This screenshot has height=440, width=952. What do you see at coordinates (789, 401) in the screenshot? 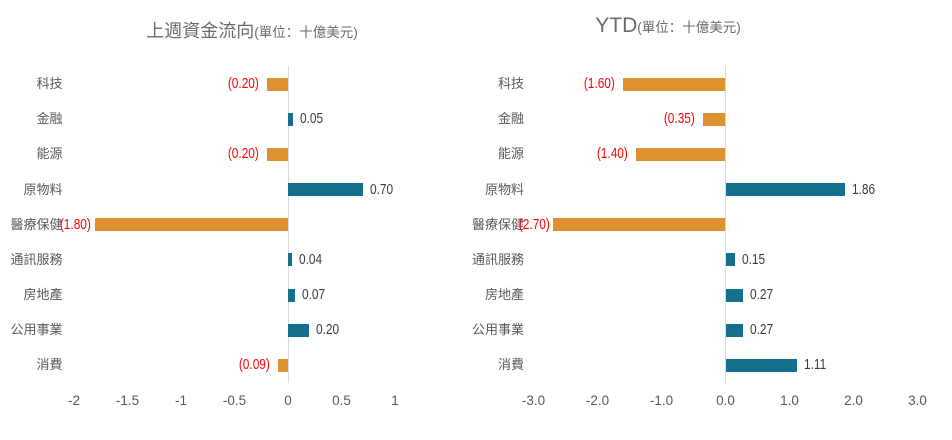
I see `x-tick-label: 1.0` at bounding box center [789, 401].